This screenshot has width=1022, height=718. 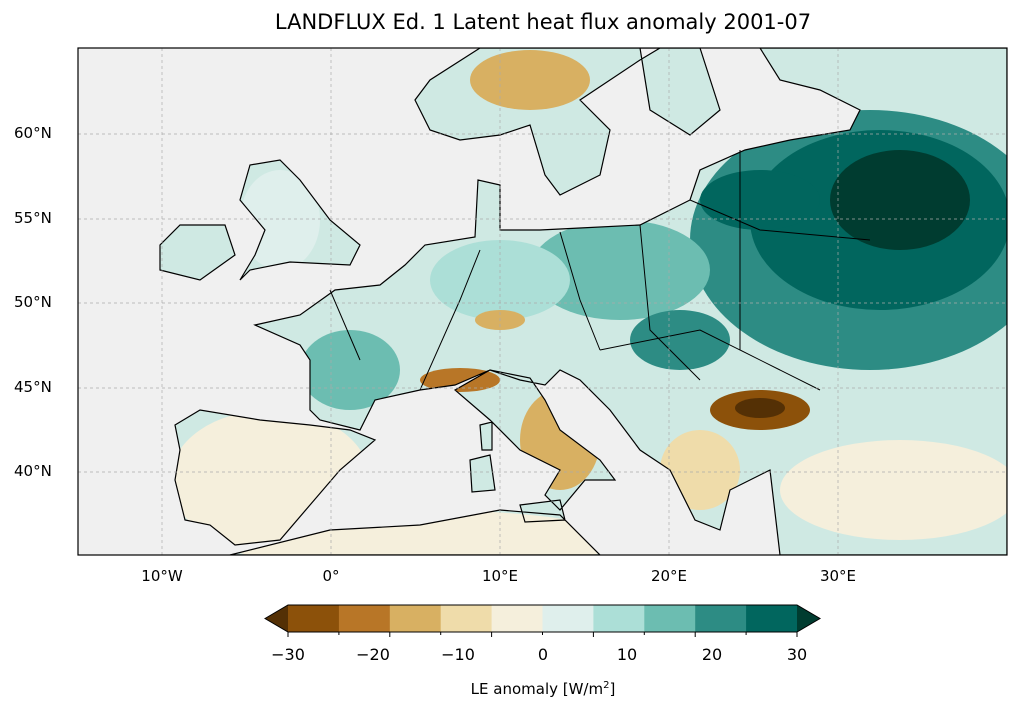 What do you see at coordinates (33, 218) in the screenshot?
I see `lat-label: 55°N` at bounding box center [33, 218].